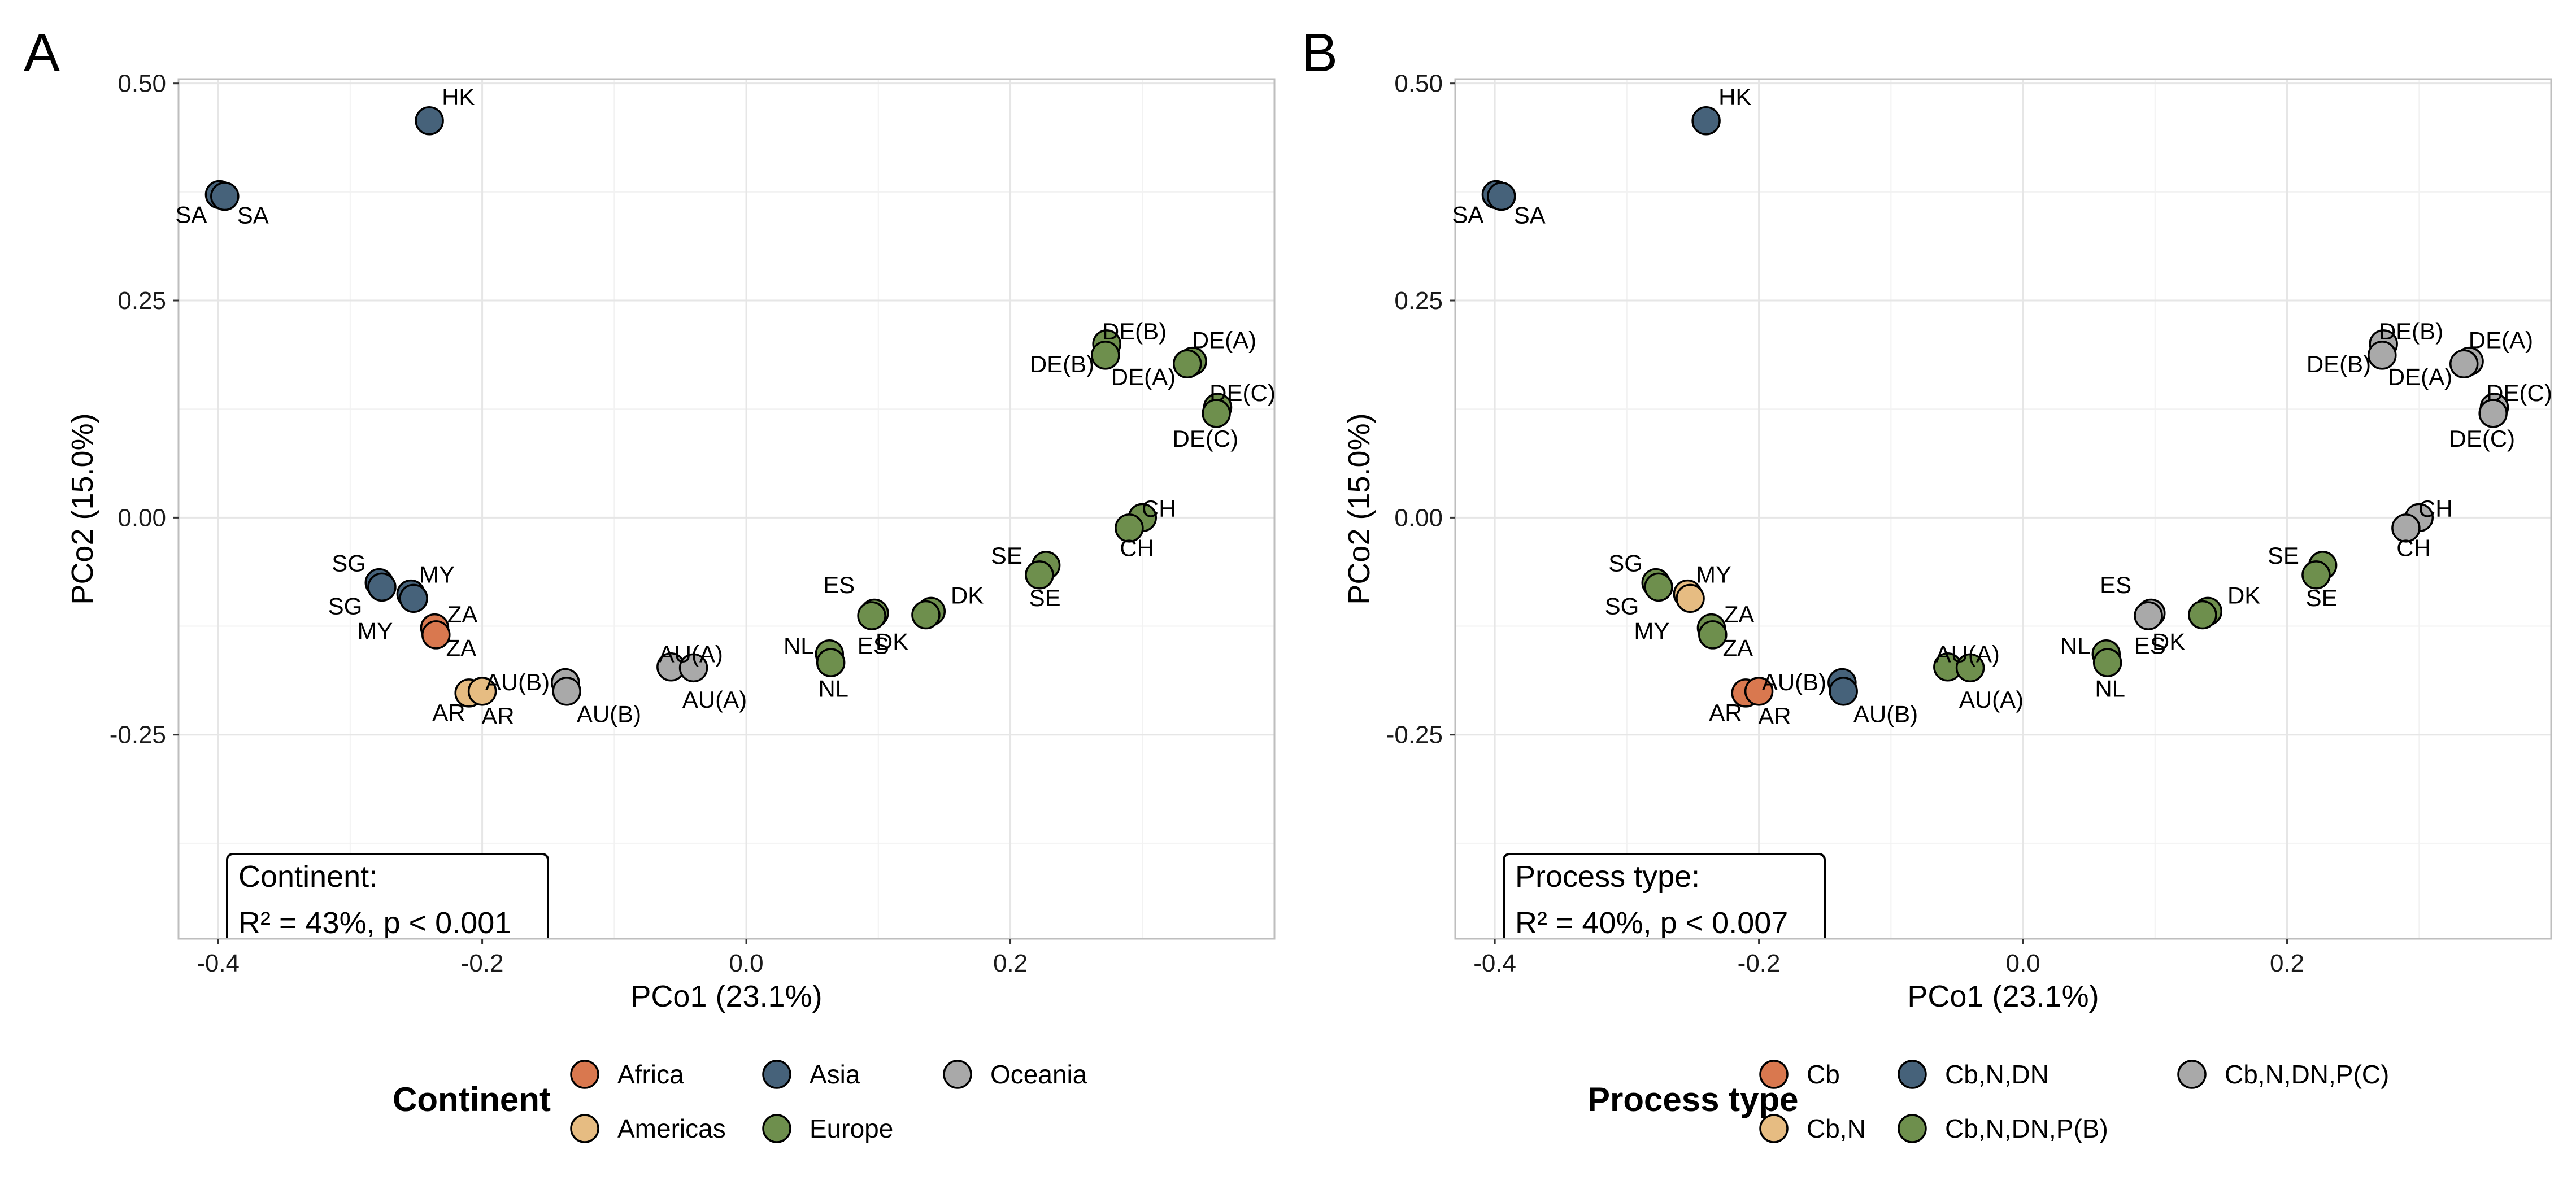  What do you see at coordinates (1823, 1074) in the screenshot?
I see `legend-item-label: Cb` at bounding box center [1823, 1074].